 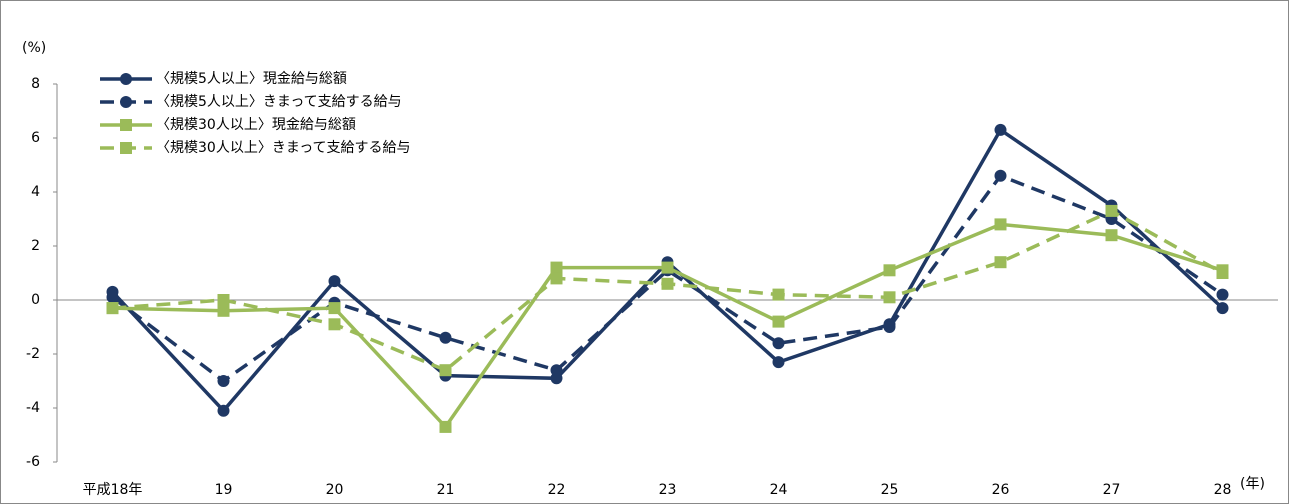 What do you see at coordinates (33, 462) in the screenshot?
I see `y-tick-label: -6` at bounding box center [33, 462].